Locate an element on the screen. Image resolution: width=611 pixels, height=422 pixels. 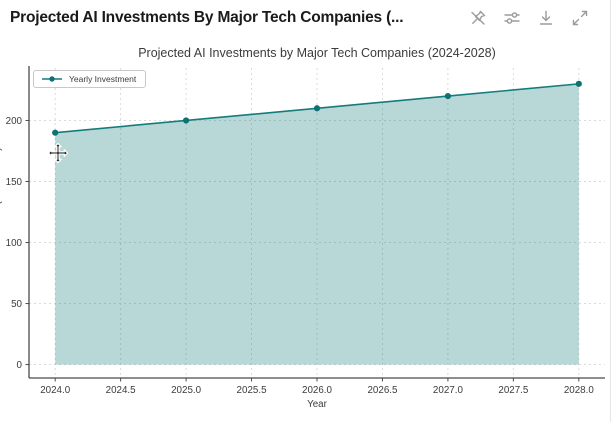
settings-sliders-icon is located at coordinates (512, 18).